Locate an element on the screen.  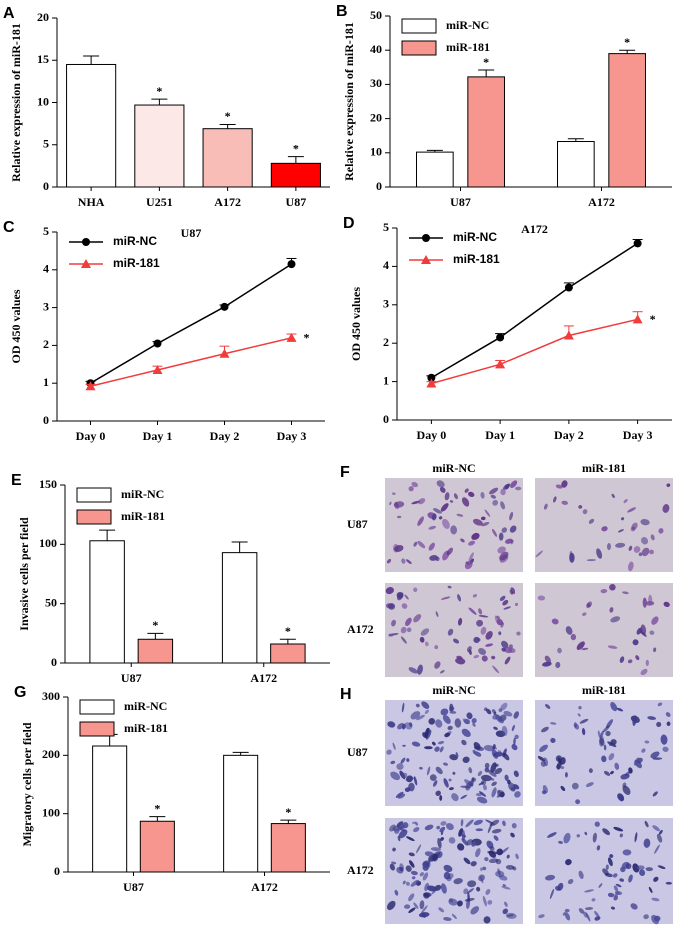
panel-letter: B is located at coordinates (342, 11).